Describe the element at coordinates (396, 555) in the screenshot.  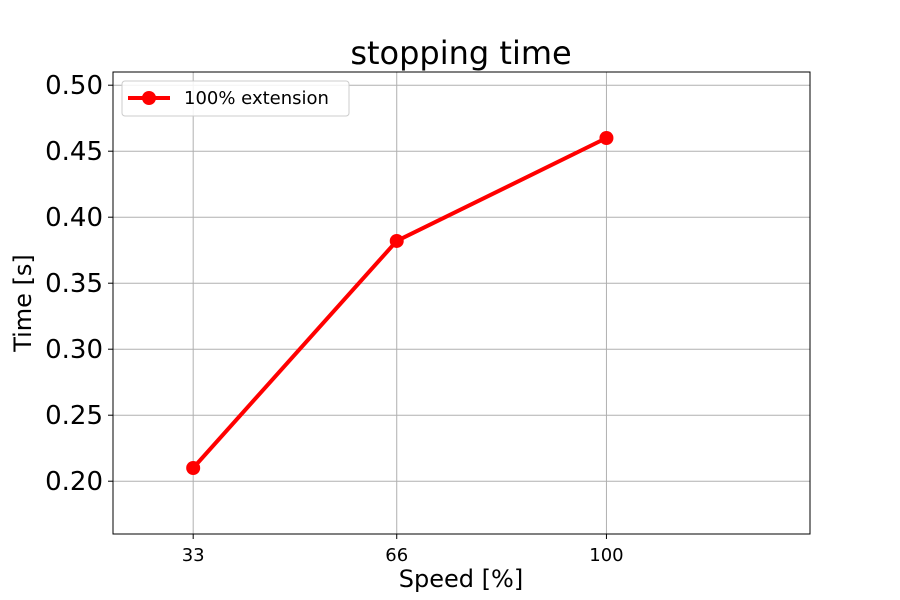
I see `x-tick-label: 66` at that location.